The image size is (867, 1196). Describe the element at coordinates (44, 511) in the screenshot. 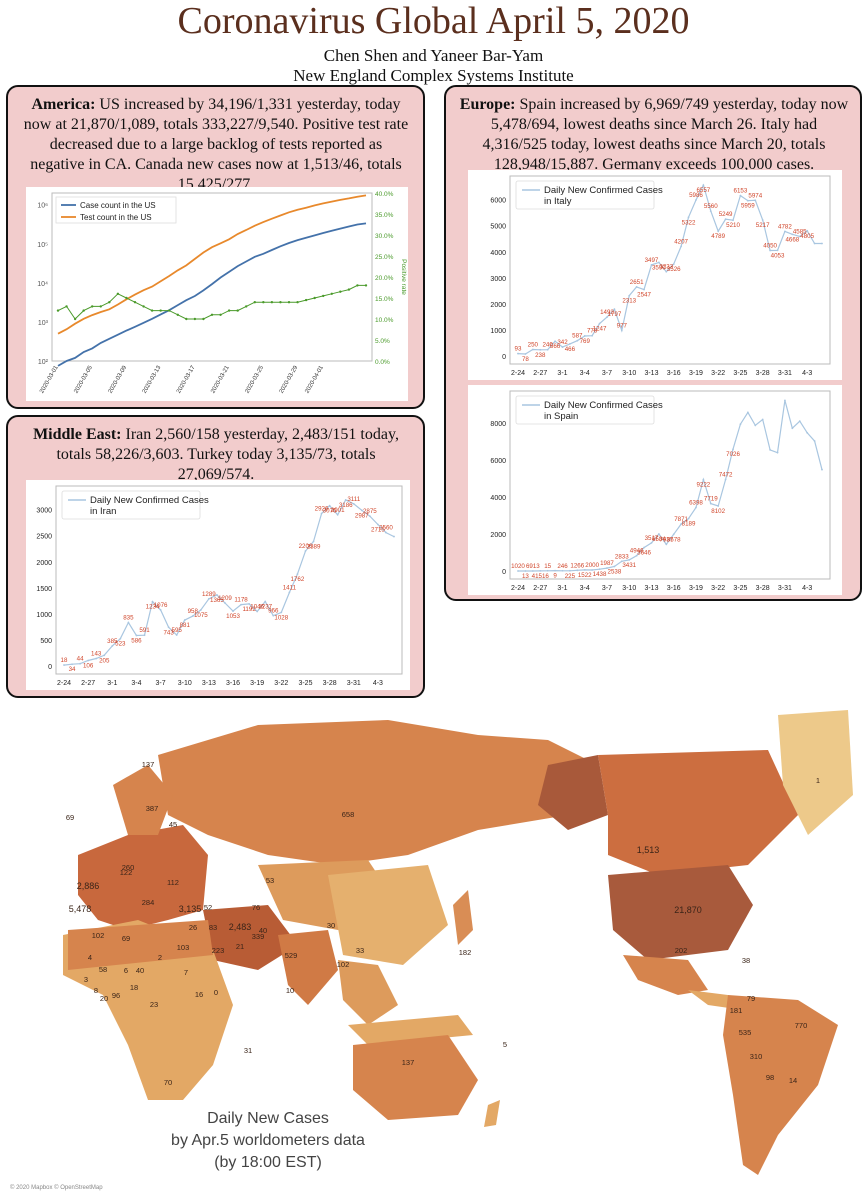

I see `y-tick-label: 3000` at that location.